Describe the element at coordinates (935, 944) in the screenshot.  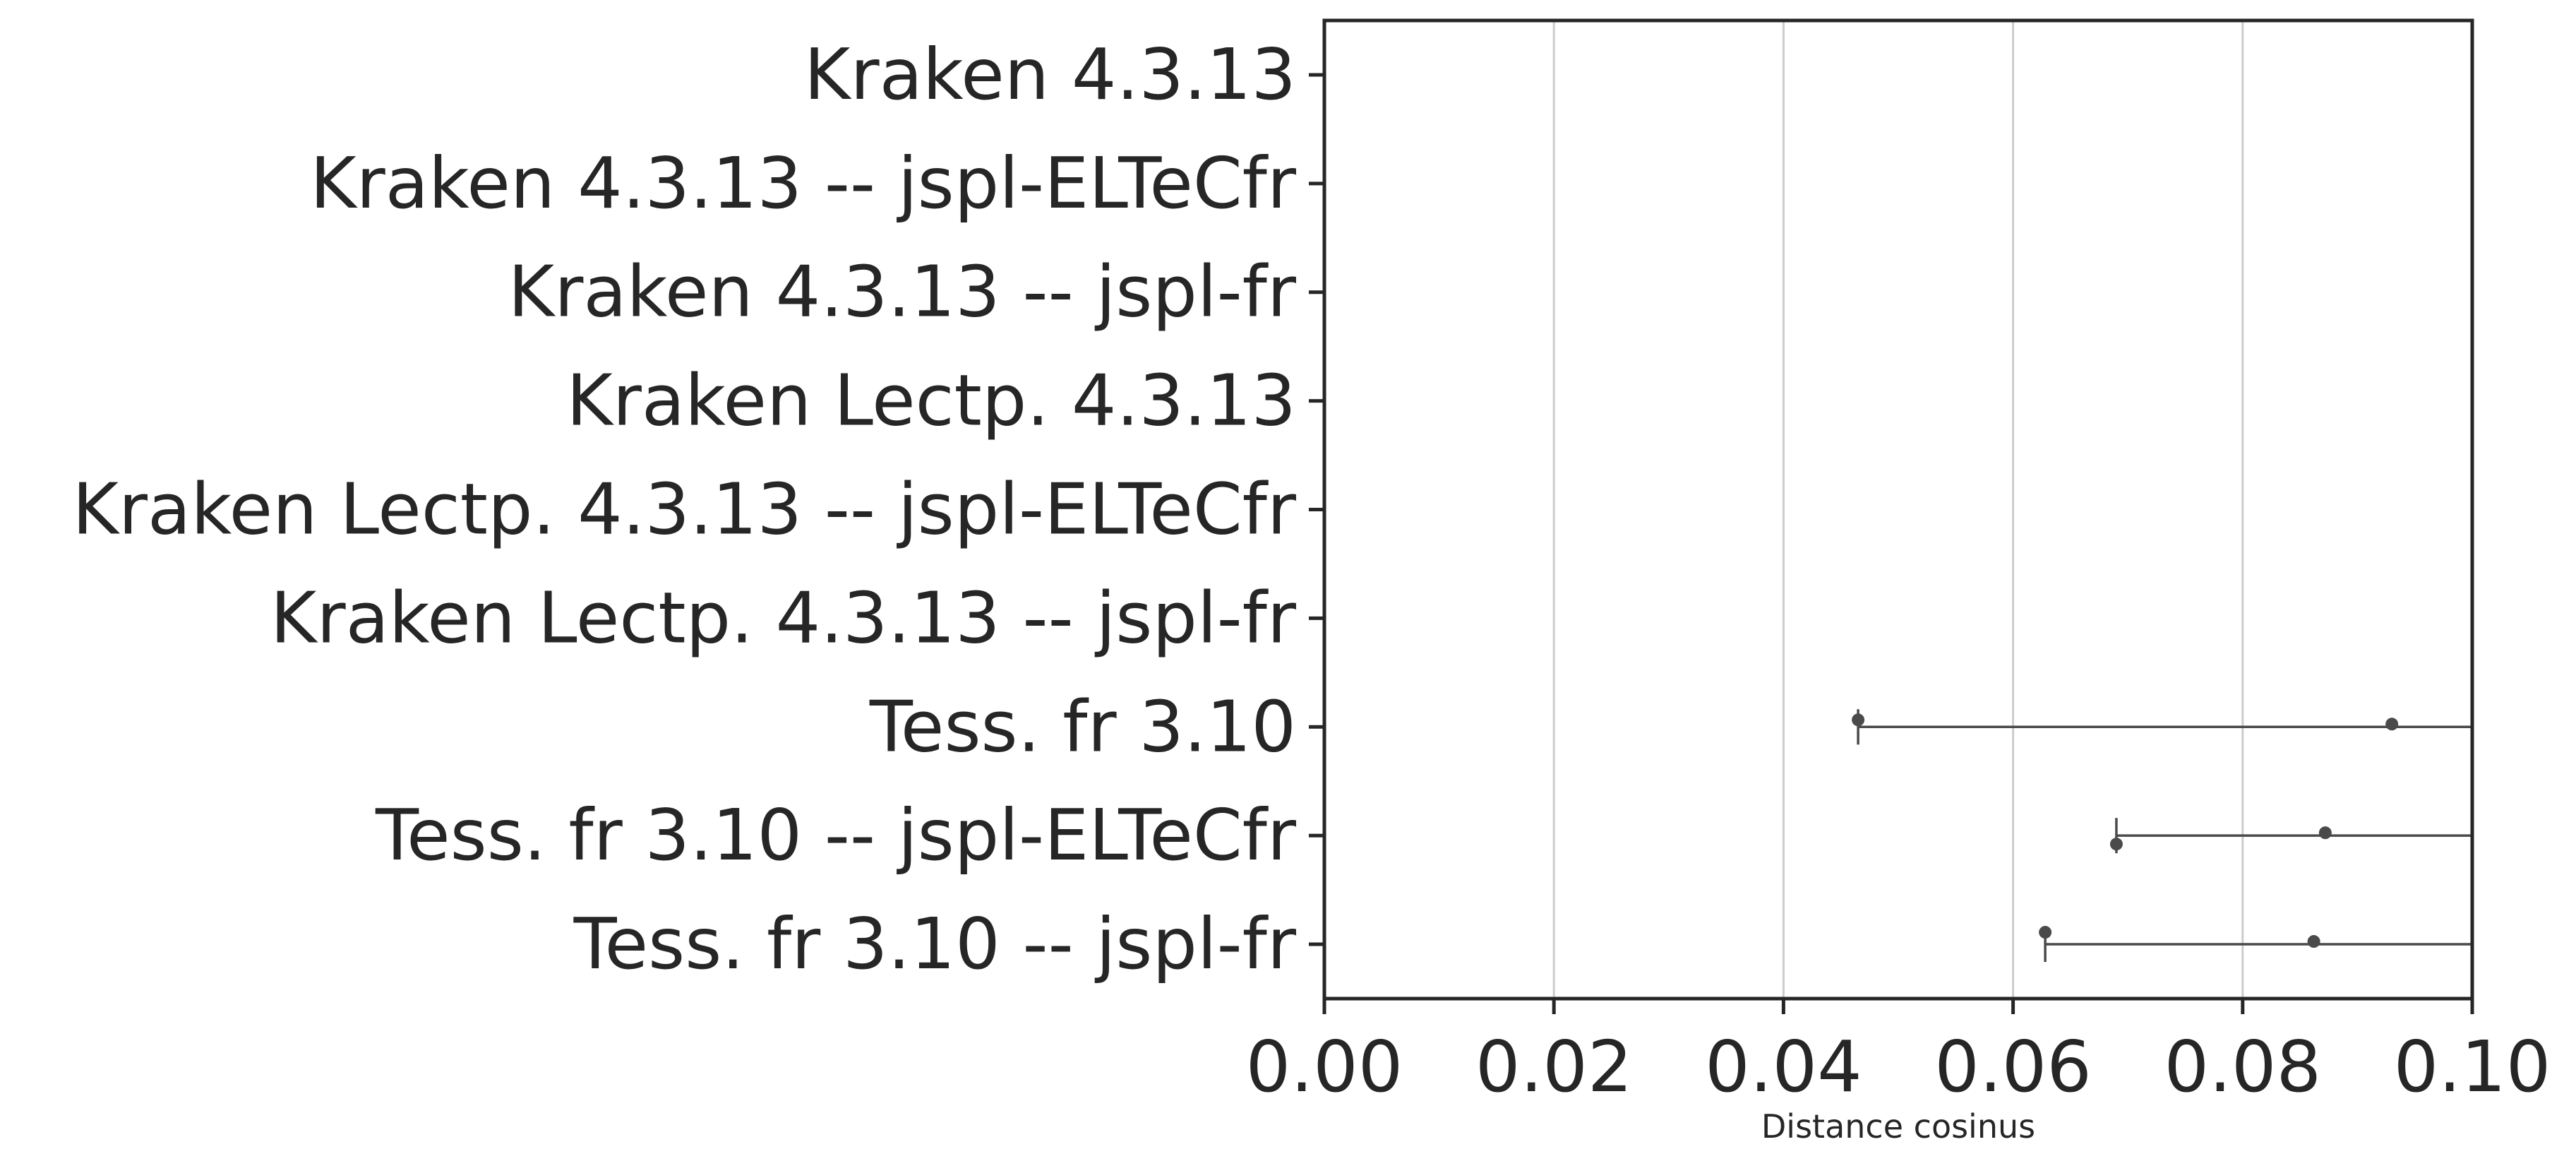
I see `y-tick-label: Tess. fr 3.10 -- jspl-fr` at that location.